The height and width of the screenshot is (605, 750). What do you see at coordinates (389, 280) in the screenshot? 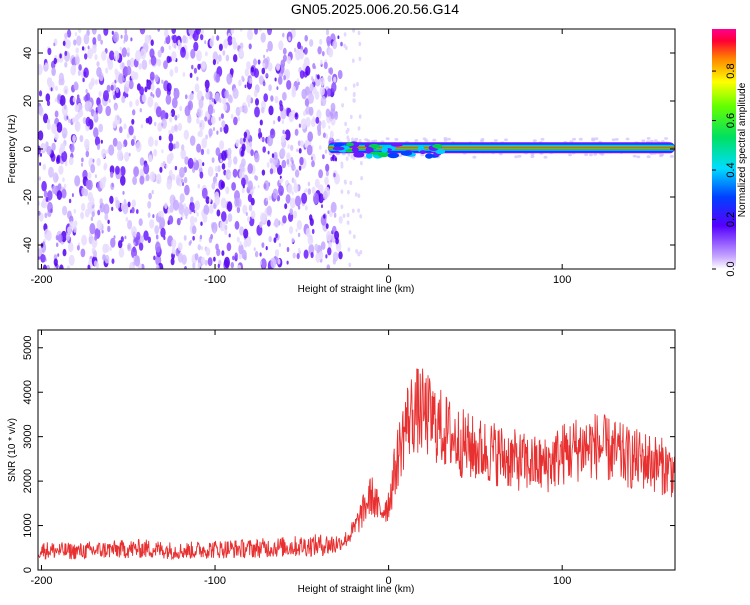
I see `x-tick-label: 0` at bounding box center [389, 280].